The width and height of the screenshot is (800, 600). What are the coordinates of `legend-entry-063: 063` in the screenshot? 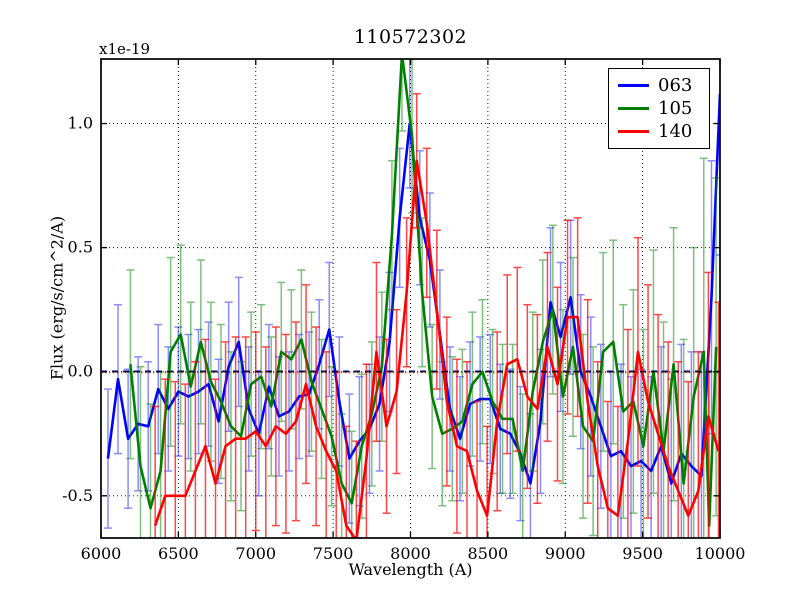 It's located at (660, 85).